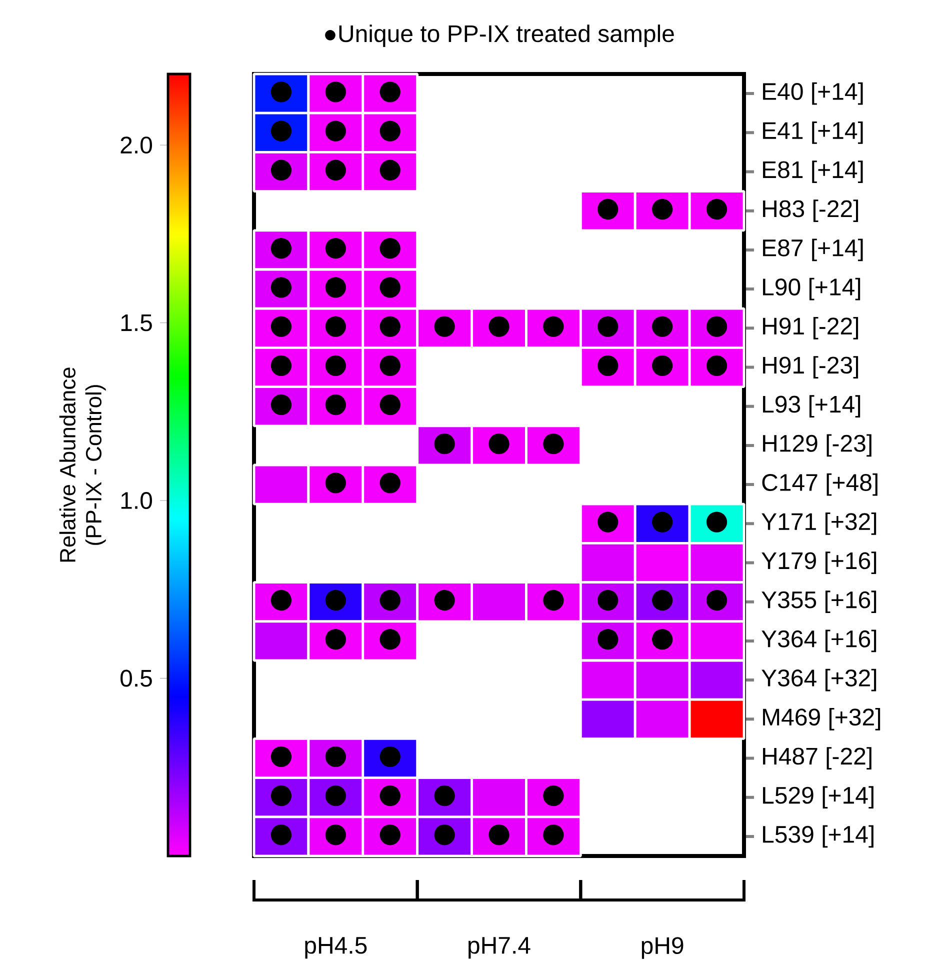 The image size is (925, 962). What do you see at coordinates (136, 145) in the screenshot?
I see `color-bar-label: 2.0` at bounding box center [136, 145].